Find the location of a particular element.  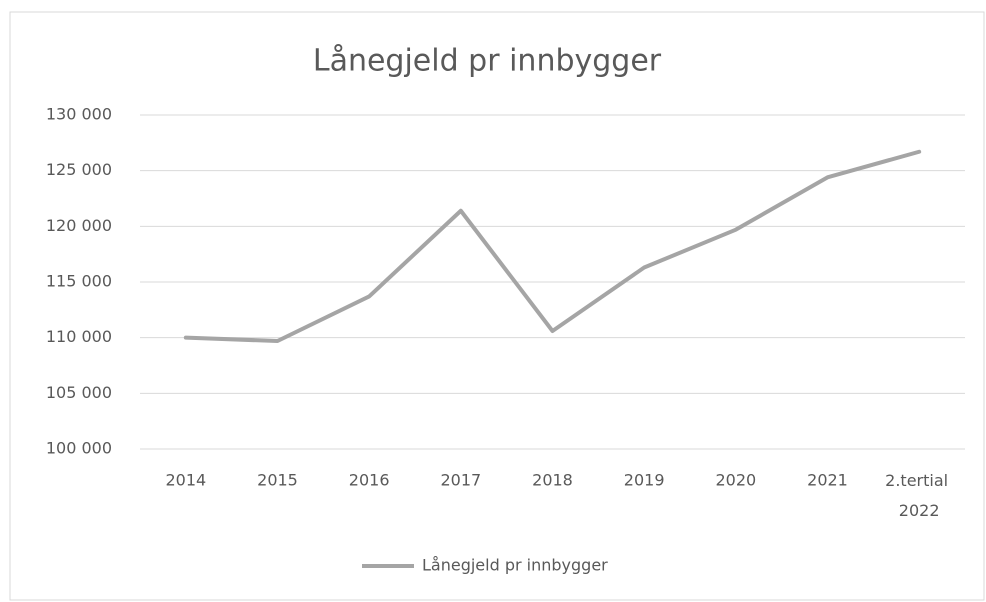

y-tick-label: 100 000 is located at coordinates (79, 448).